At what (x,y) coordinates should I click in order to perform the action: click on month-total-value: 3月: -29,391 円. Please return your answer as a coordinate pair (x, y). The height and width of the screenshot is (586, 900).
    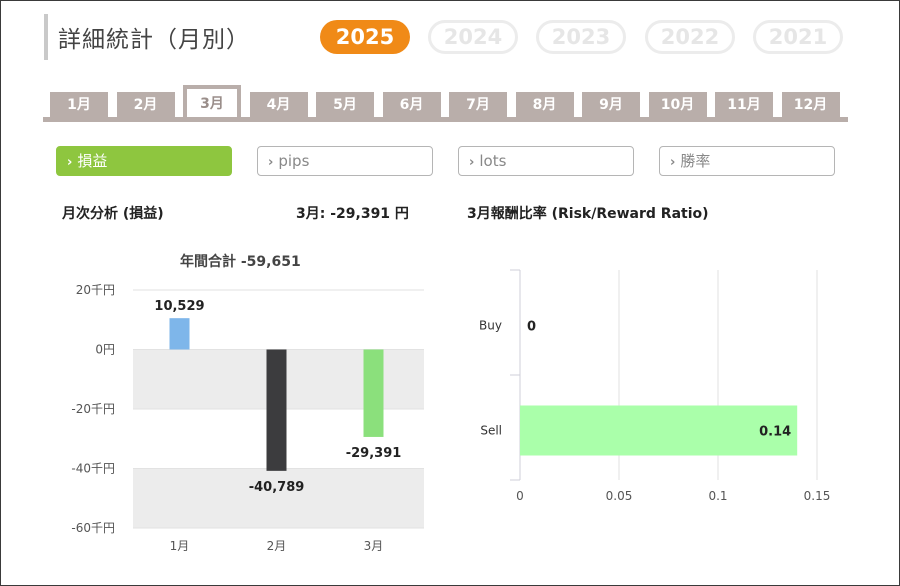
    Looking at the image, I should click on (352, 214).